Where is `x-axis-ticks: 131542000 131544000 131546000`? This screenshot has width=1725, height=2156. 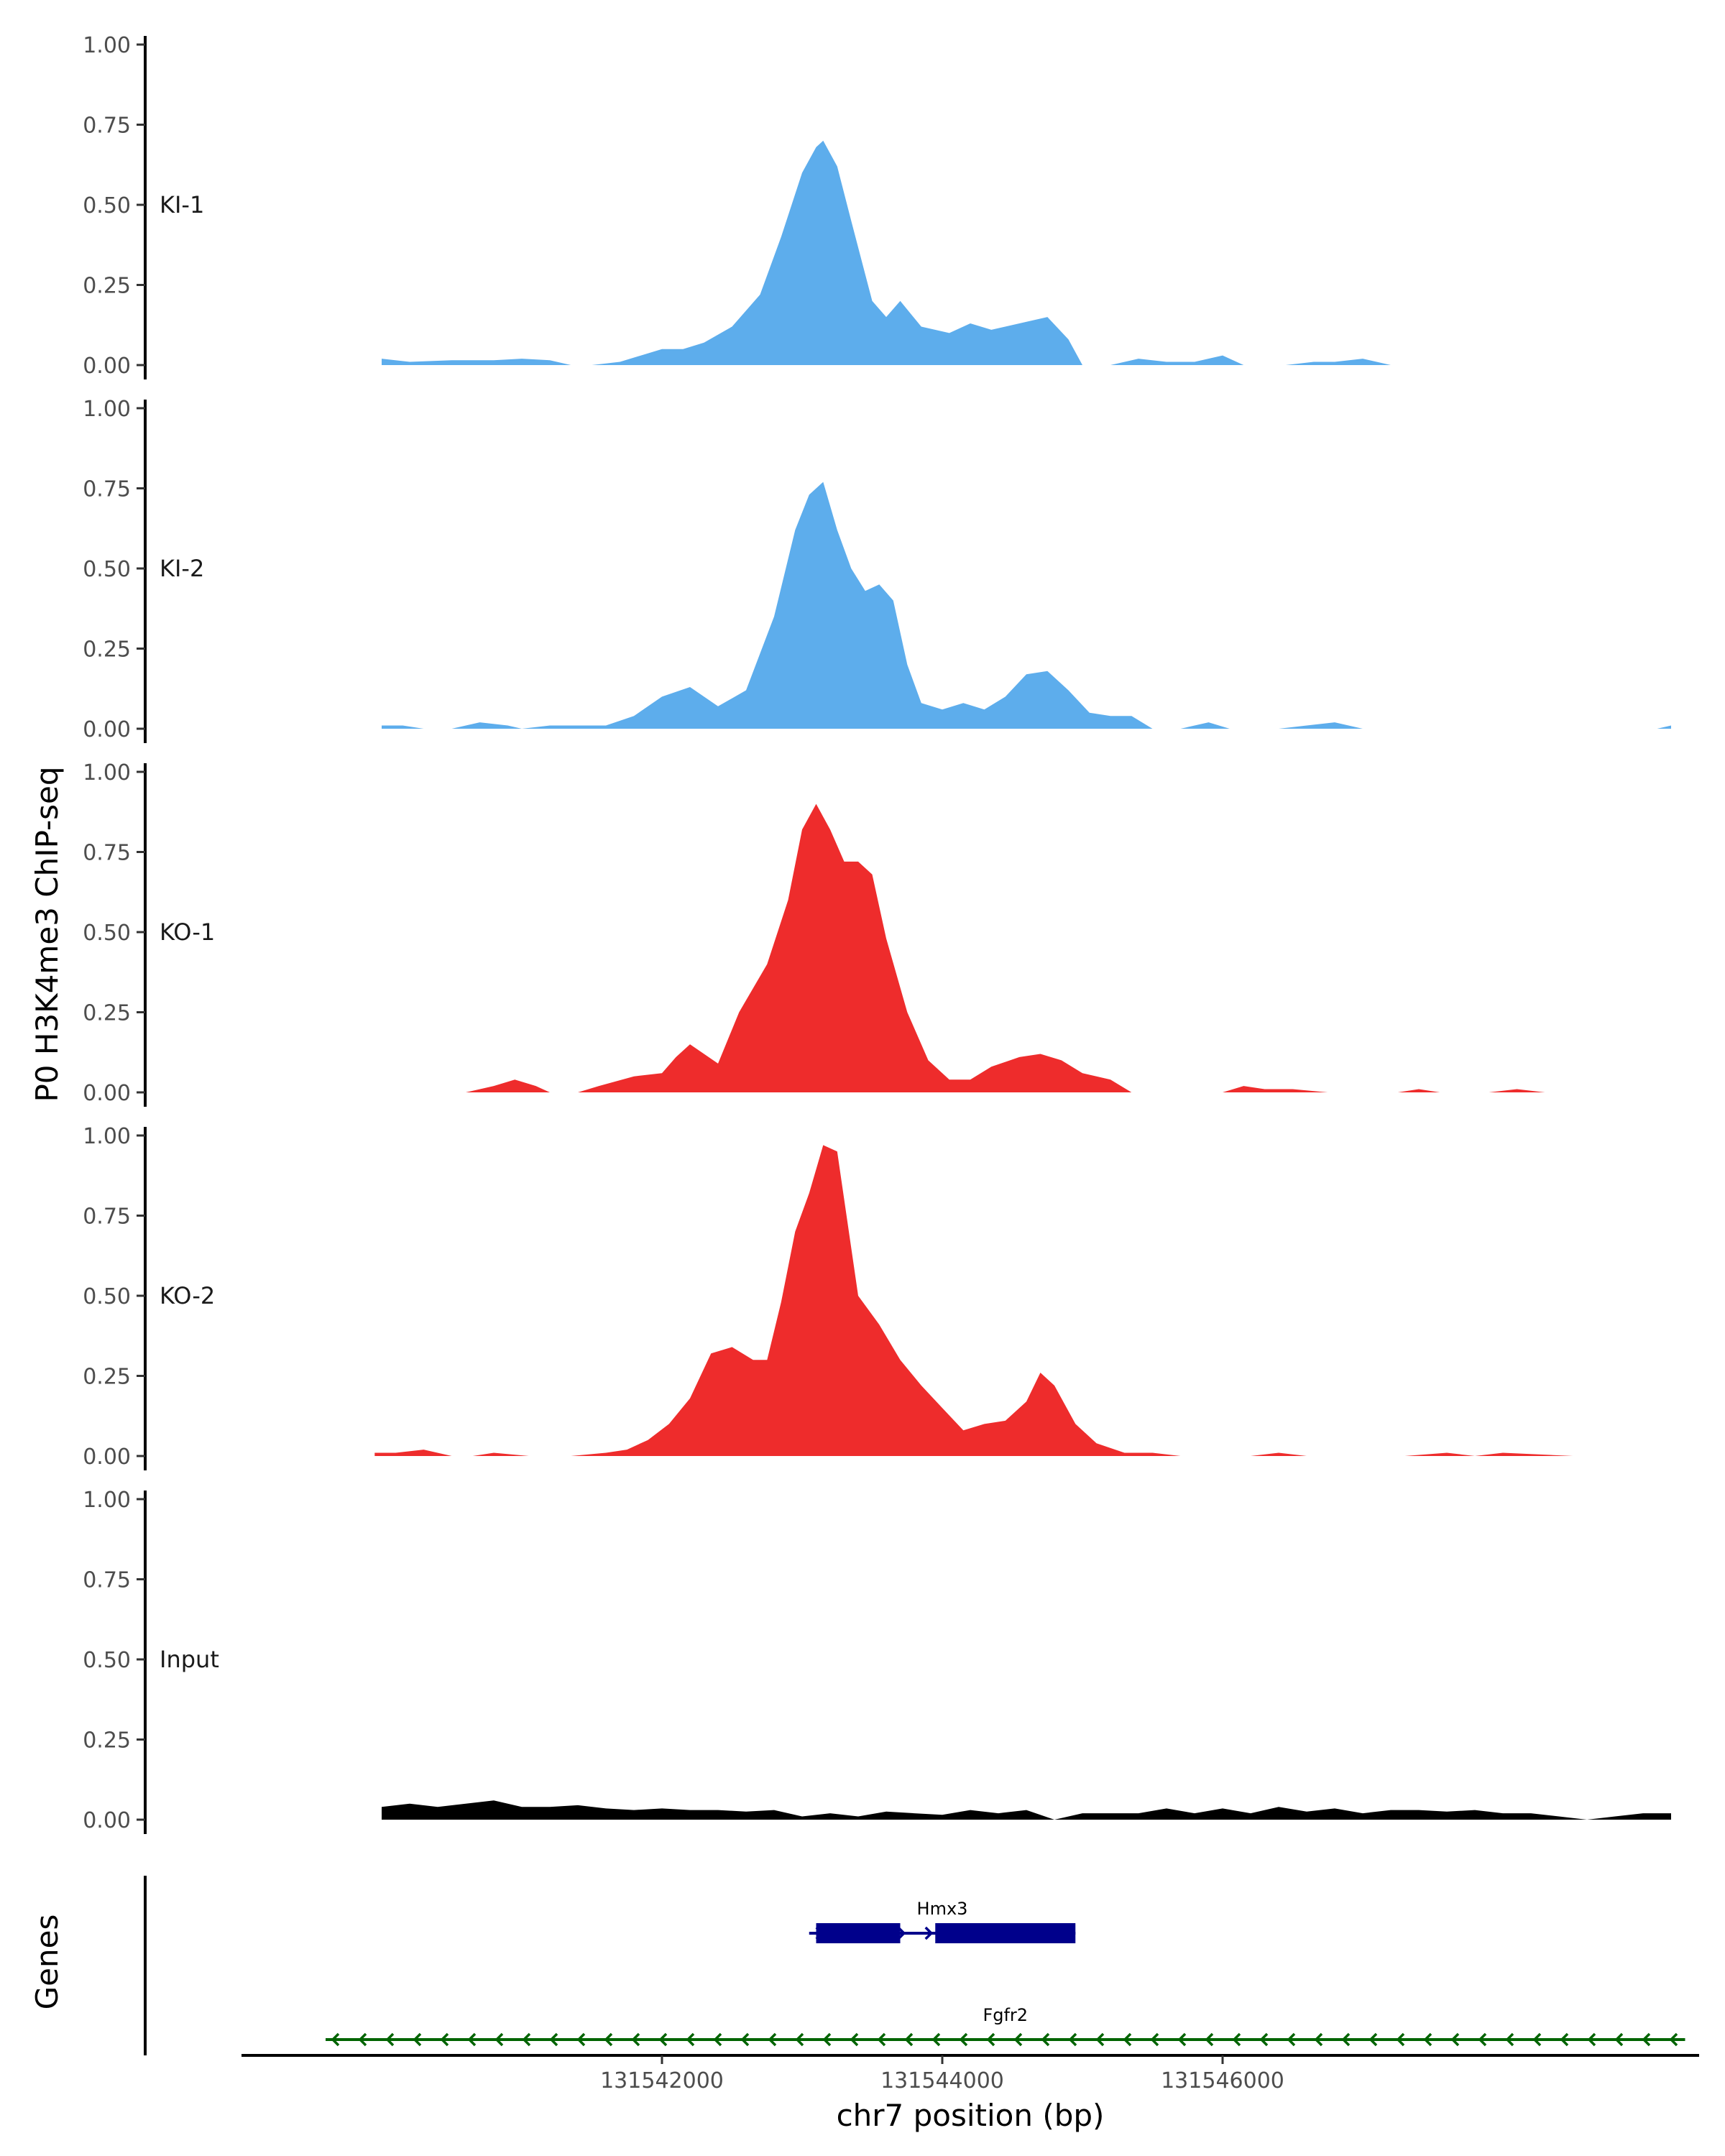 x-axis-ticks: 131542000 131544000 131546000 is located at coordinates (942, 2074).